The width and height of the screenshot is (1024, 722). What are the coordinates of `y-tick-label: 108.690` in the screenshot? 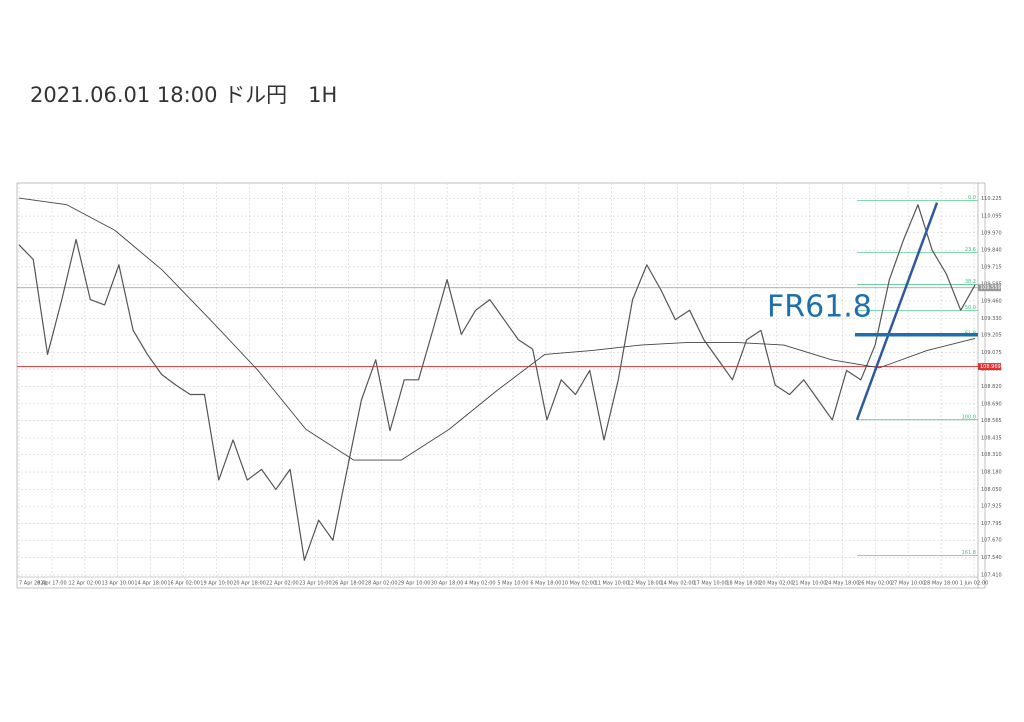 It's located at (991, 404).